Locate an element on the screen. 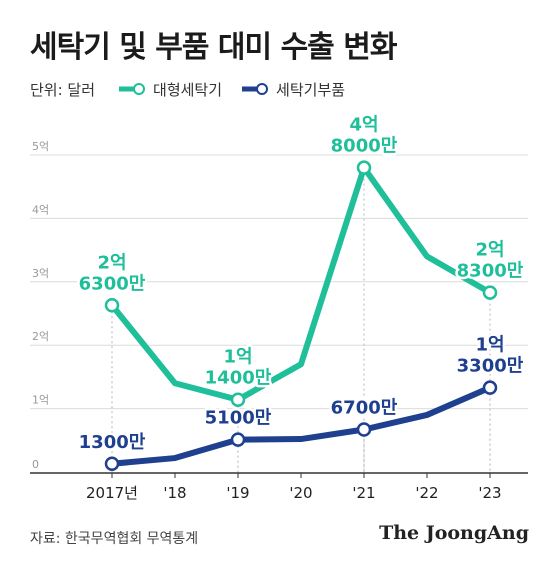  x-tick-label: '21 is located at coordinates (363, 493).